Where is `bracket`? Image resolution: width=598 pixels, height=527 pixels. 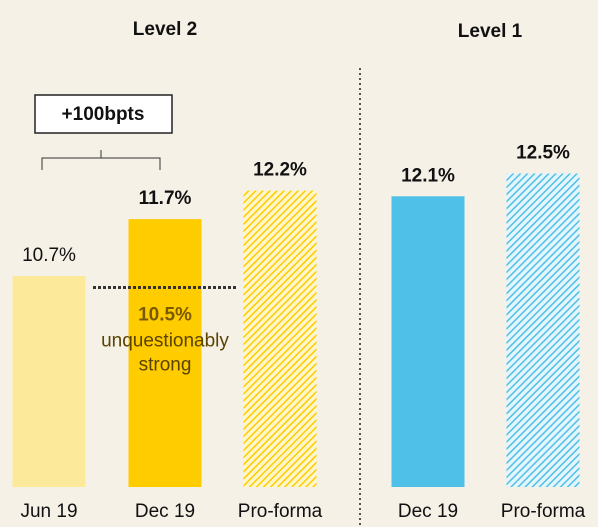 bracket is located at coordinates (101, 160).